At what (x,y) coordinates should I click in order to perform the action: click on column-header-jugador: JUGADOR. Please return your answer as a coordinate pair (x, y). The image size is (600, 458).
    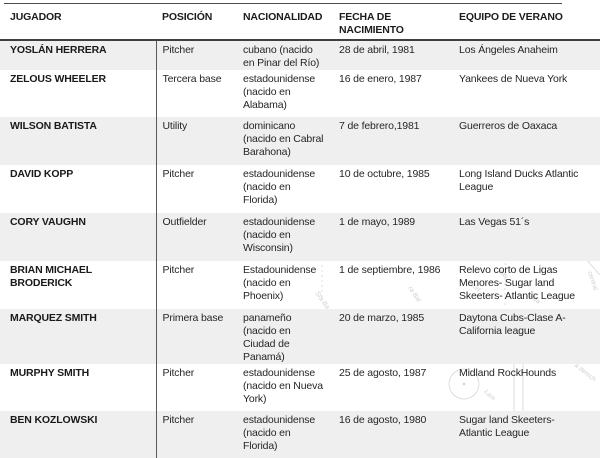
    Looking at the image, I should click on (78, 23).